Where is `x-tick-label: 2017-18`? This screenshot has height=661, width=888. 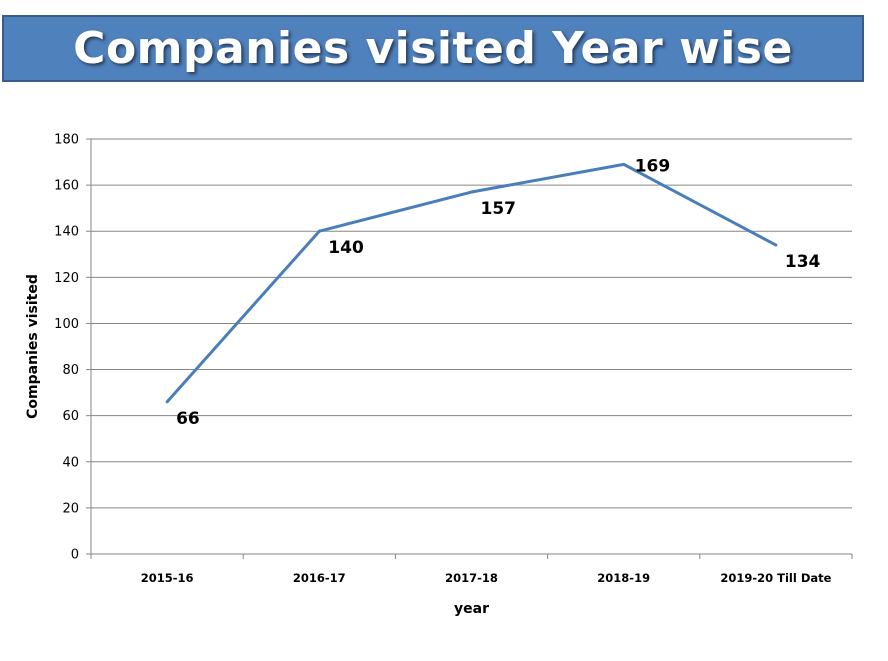 x-tick-label: 2017-18 is located at coordinates (471, 578).